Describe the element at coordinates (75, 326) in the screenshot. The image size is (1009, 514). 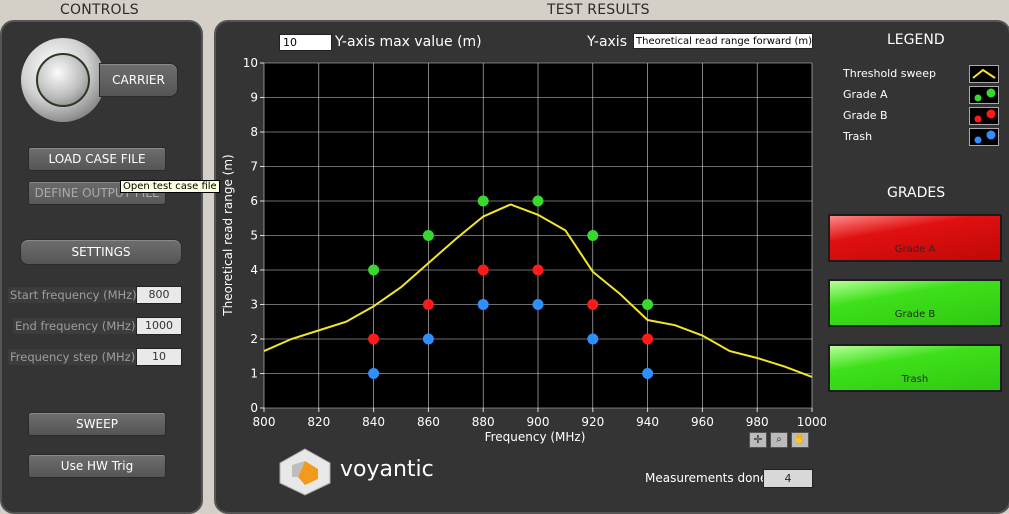
I see `end-frequency-label: End frequency (MHz)` at that location.